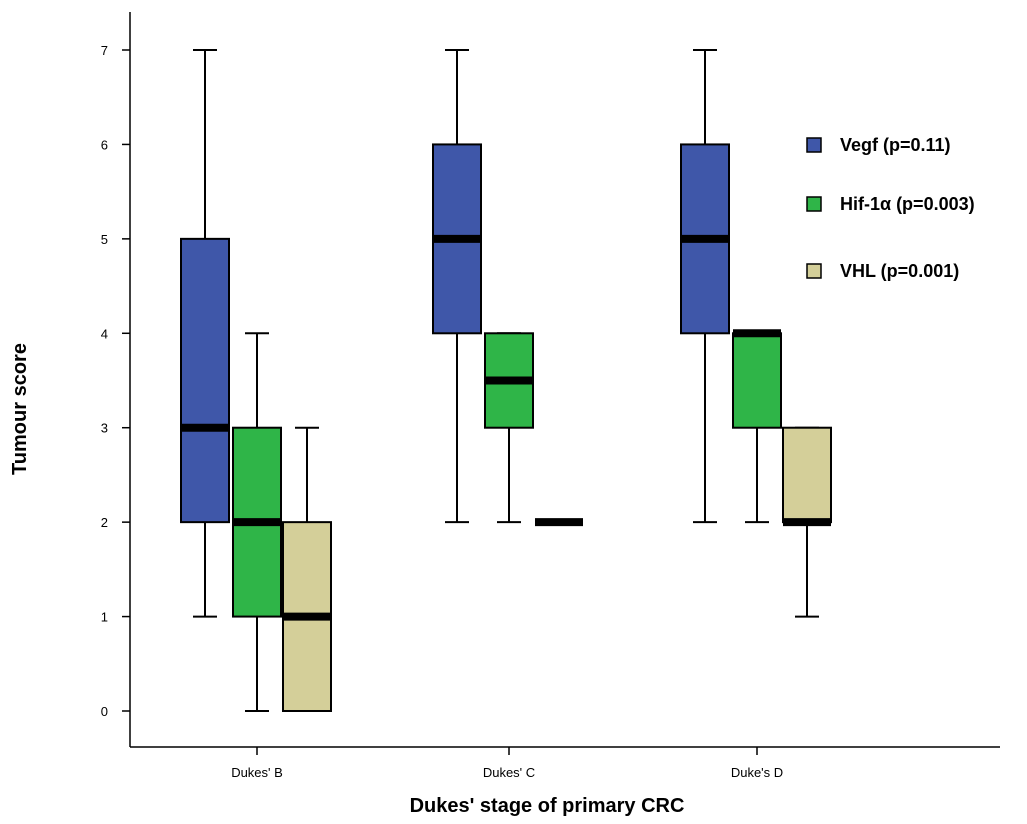 This screenshot has height=824, width=1027. What do you see at coordinates (547, 806) in the screenshot?
I see `x-axis-title: Dukes' stage of primary CRC` at bounding box center [547, 806].